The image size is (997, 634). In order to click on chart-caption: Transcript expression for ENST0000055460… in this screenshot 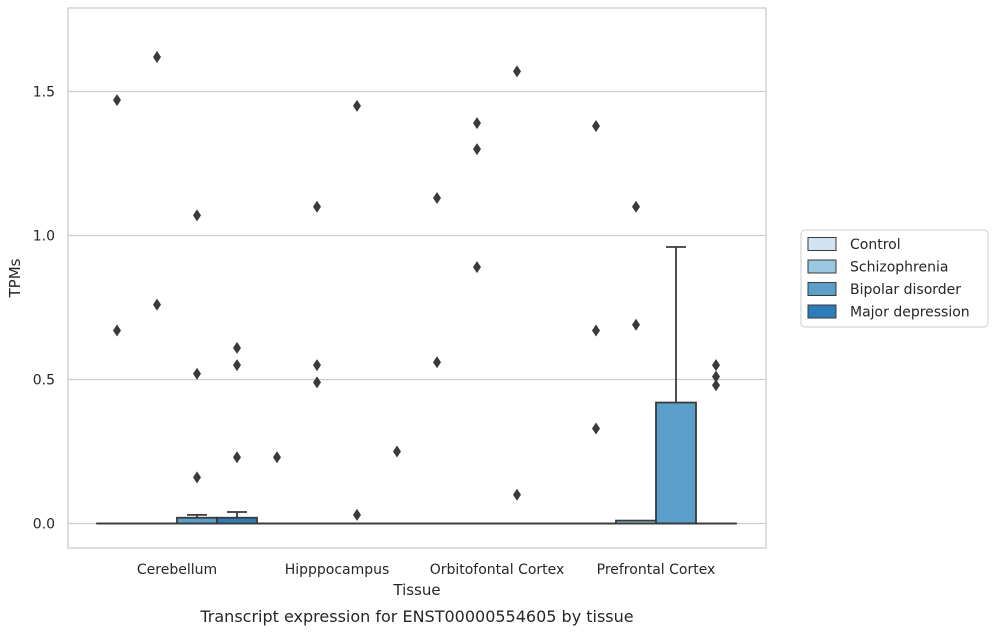, I will do `click(416, 616)`.